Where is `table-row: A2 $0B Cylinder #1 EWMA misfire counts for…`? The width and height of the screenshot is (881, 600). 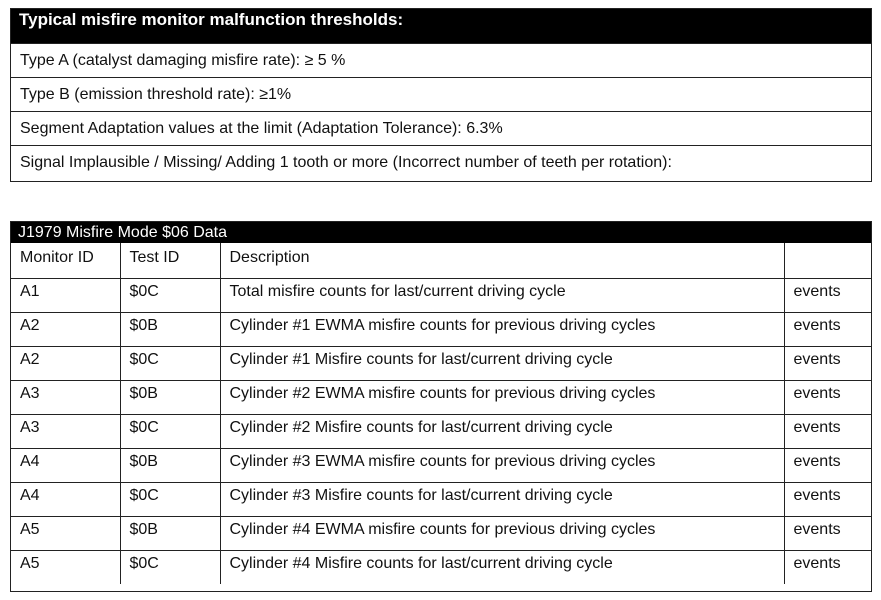
table-row: A2 $0B Cylinder #1 EWMA misfire counts for… is located at coordinates (441, 329).